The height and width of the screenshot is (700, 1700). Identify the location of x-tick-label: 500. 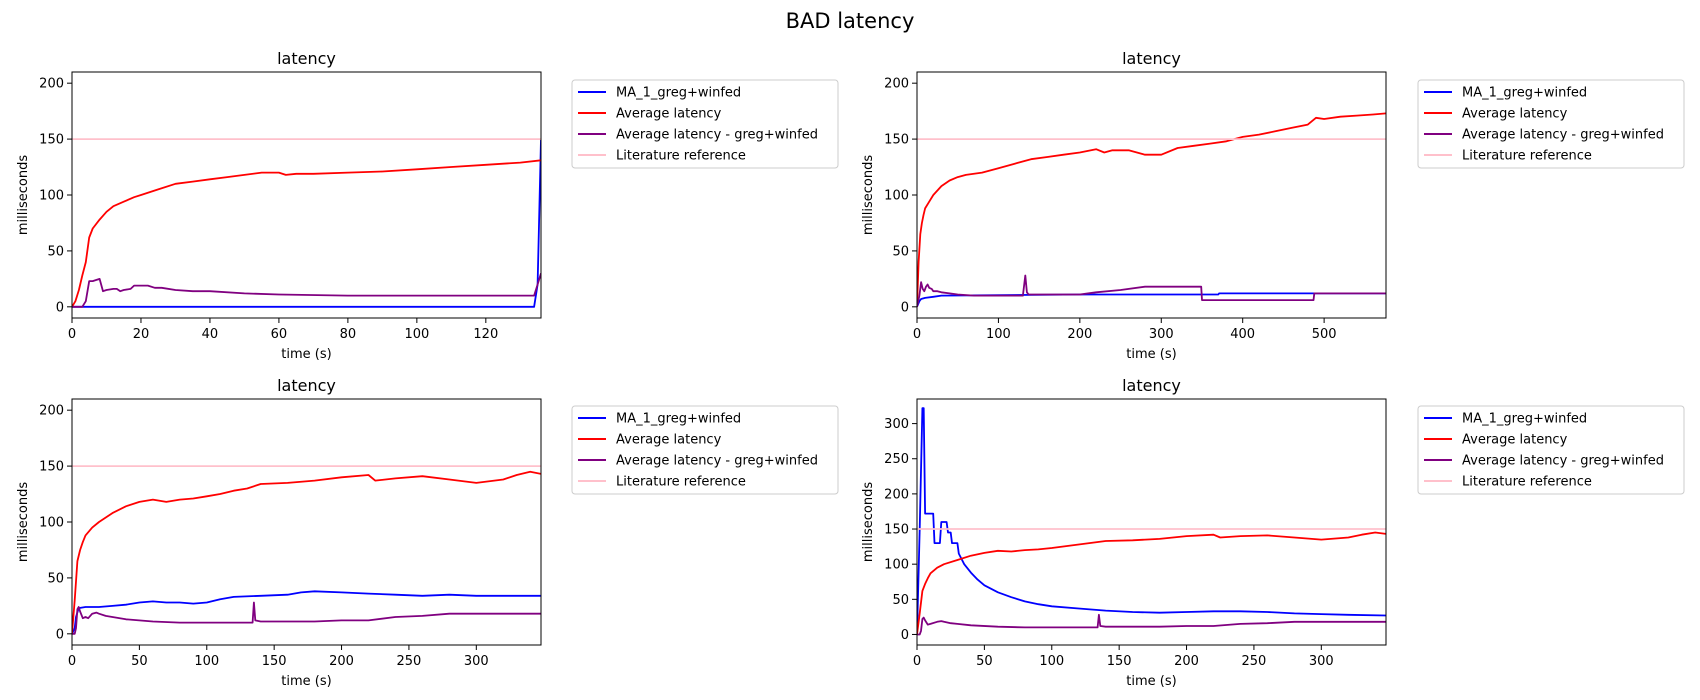
(1324, 334).